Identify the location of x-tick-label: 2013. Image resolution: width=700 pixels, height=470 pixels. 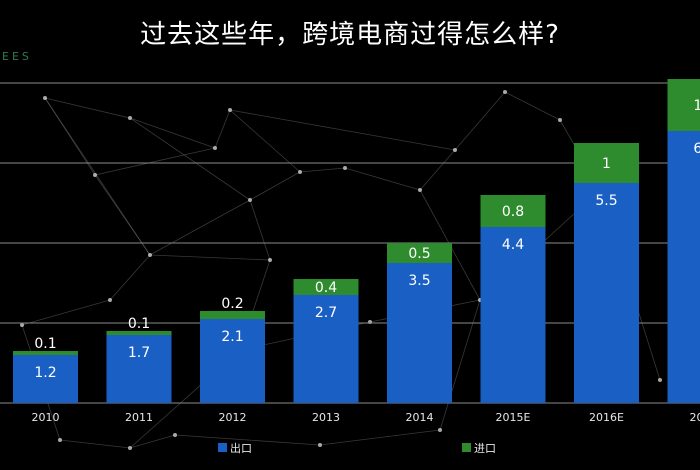
(326, 417).